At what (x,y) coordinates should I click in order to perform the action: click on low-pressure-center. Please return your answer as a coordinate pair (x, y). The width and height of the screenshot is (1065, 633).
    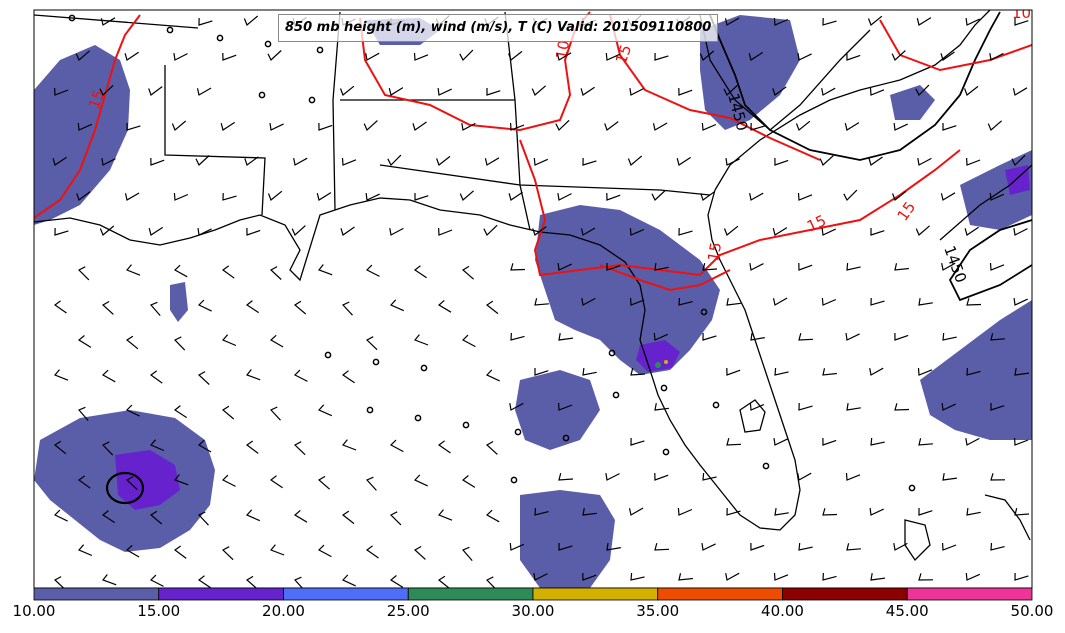
    Looking at the image, I should click on (125, 488).